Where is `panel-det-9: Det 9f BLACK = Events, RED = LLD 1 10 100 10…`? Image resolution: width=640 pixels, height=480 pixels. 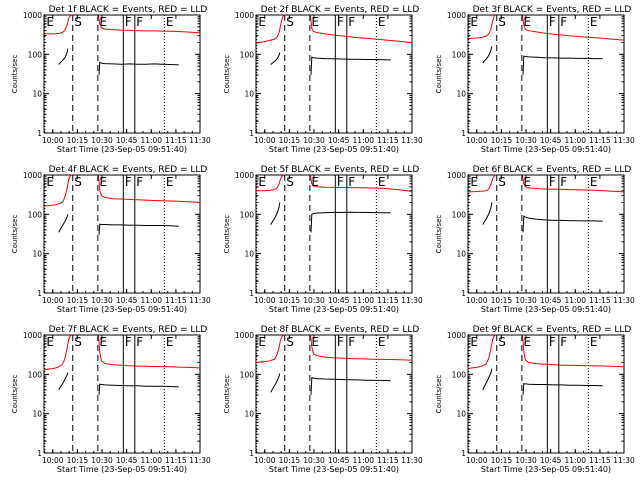
panel-det-9: Det 9f BLACK = Events, RED = LLD 1 10 100 10… is located at coordinates (535, 399).